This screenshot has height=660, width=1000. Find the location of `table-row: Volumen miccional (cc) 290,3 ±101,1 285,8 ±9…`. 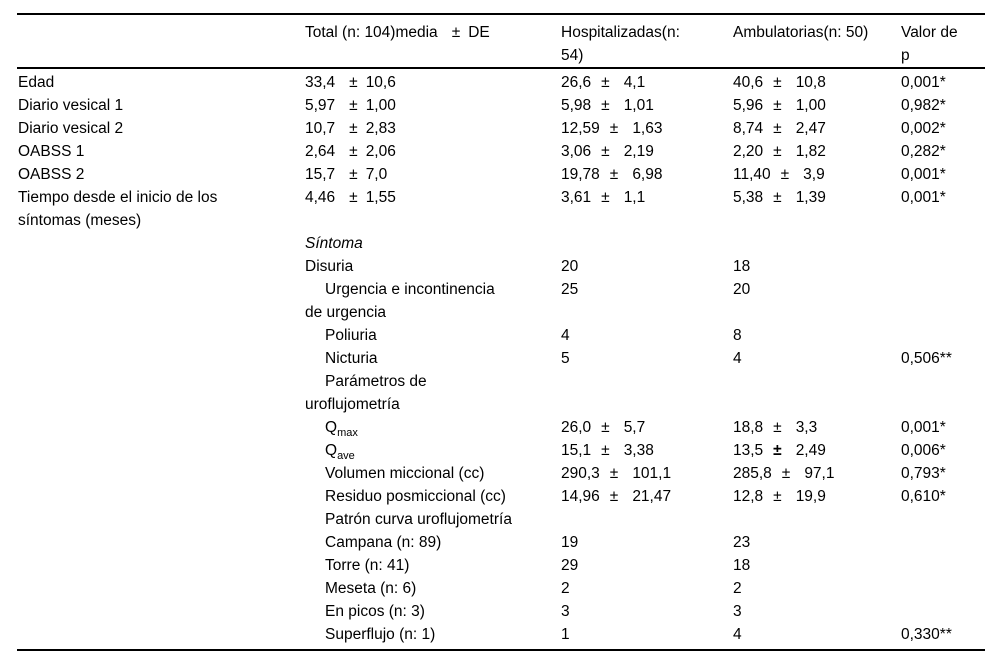

table-row: Volumen miccional (cc) 290,3 ±101,1 285,8 ±9… is located at coordinates (501, 473).